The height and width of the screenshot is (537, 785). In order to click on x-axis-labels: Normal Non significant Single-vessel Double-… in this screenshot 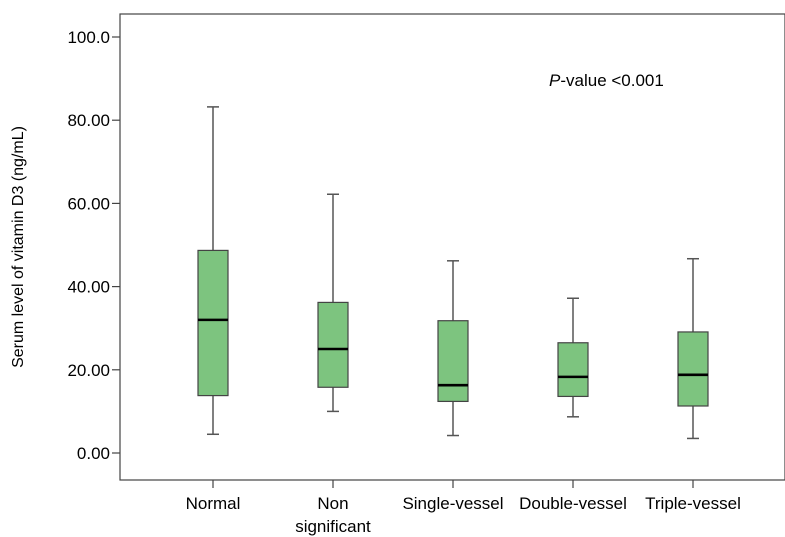, I will do `click(463, 508)`.